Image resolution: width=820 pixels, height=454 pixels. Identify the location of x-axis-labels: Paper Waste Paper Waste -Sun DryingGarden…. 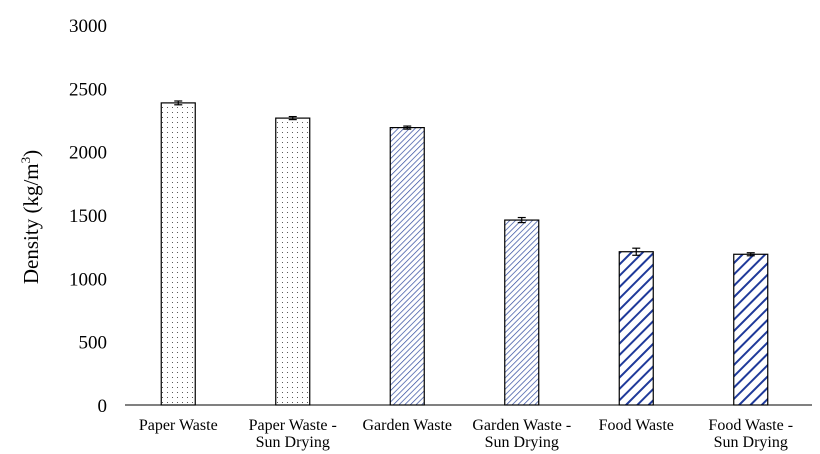
(466, 434).